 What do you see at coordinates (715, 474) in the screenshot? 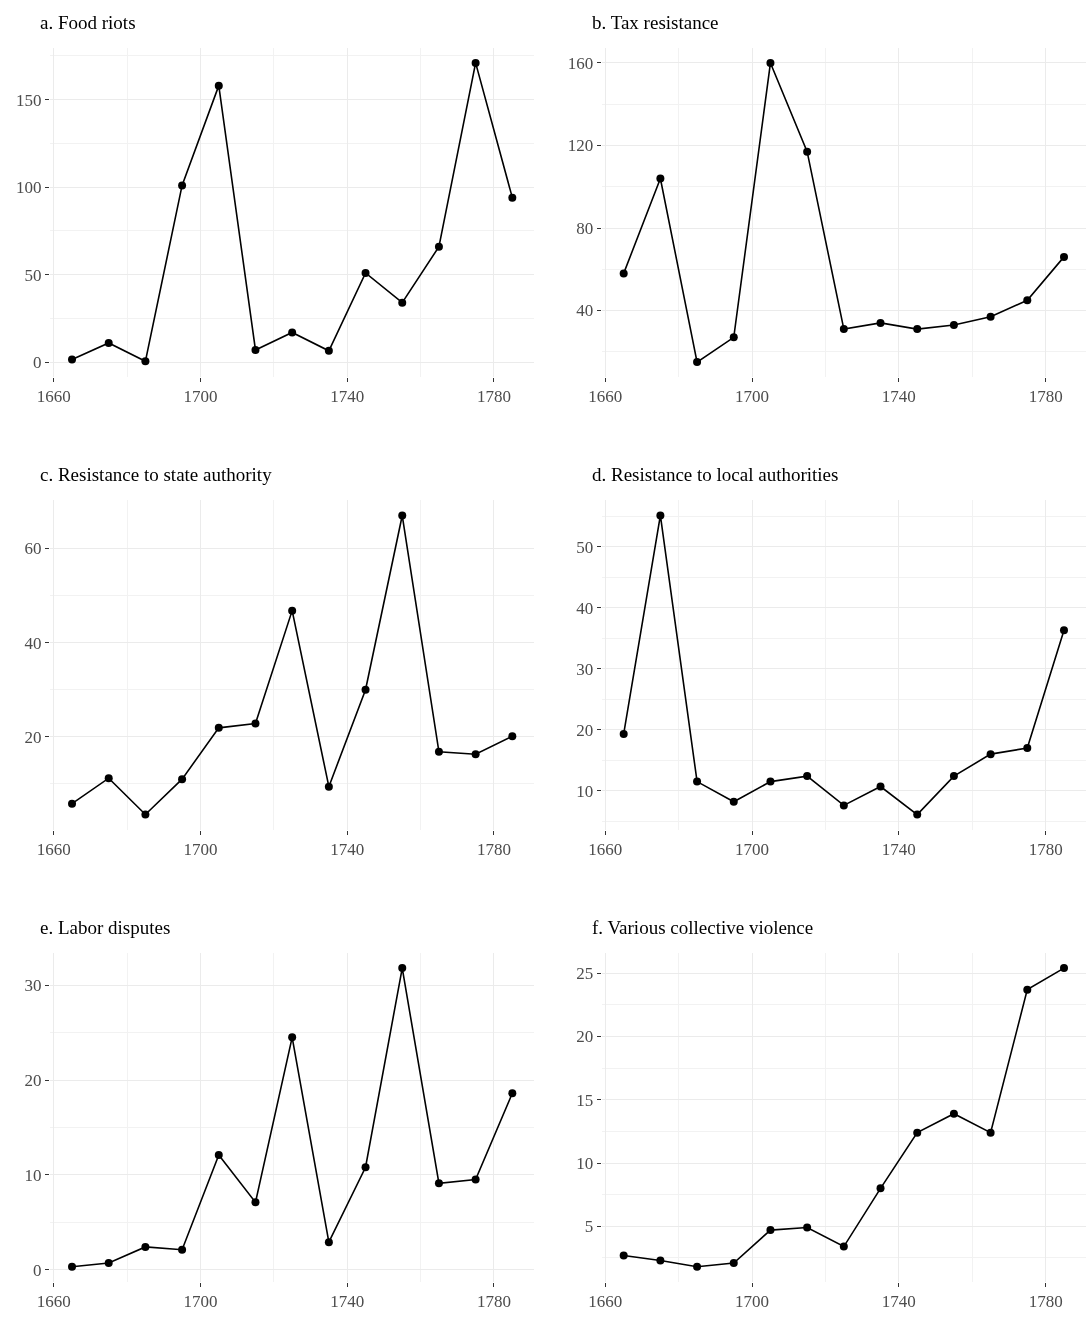
I see `chart-title: d. Resistance to local authorities` at bounding box center [715, 474].